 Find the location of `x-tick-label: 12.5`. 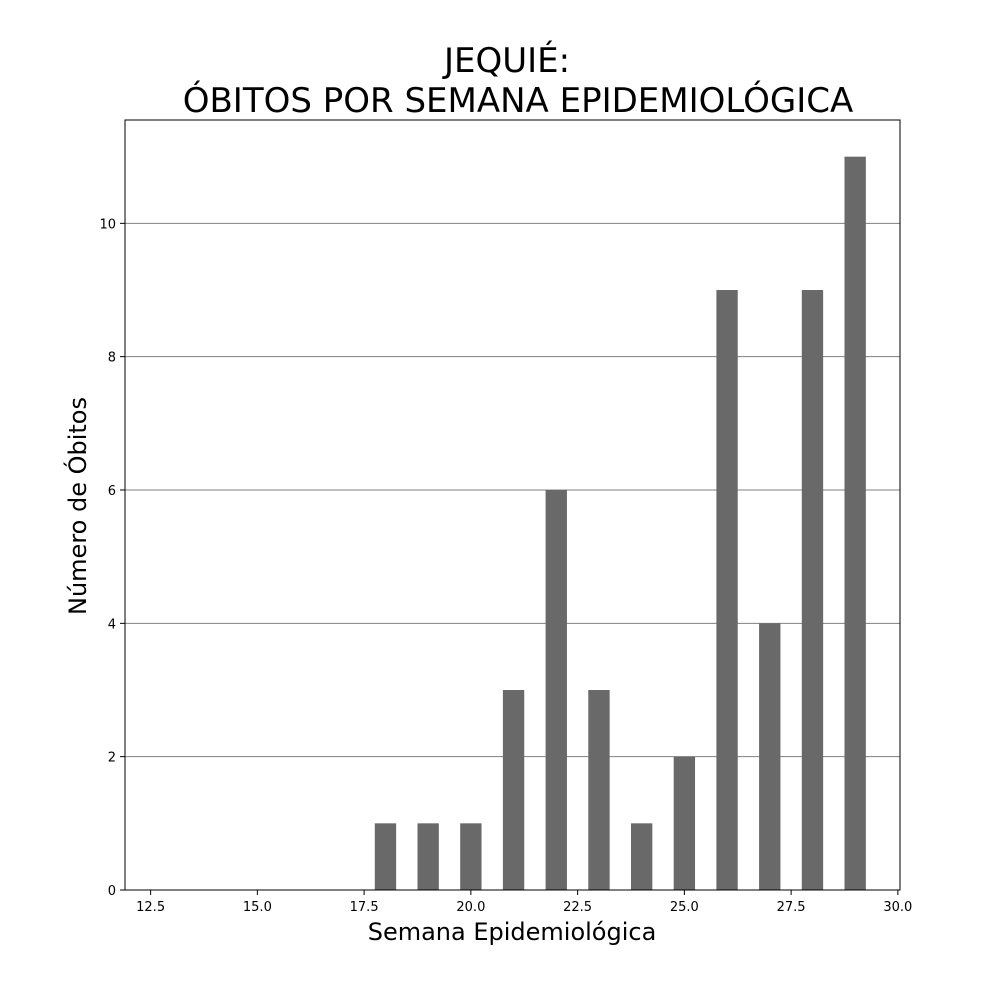

x-tick-label: 12.5 is located at coordinates (150, 907).